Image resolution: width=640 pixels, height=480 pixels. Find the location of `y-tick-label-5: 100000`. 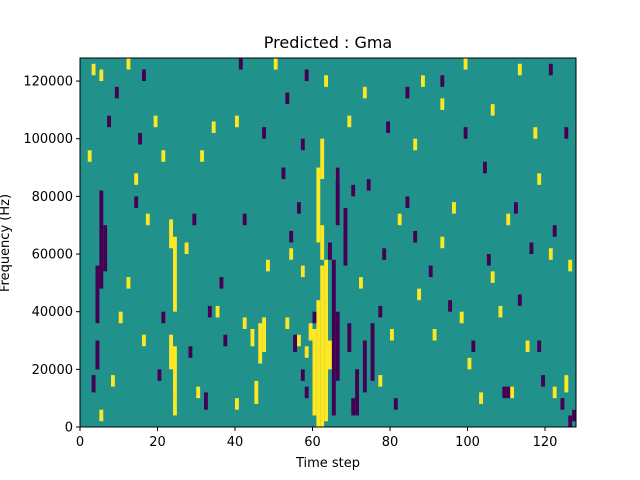

y-tick-label-5: 100000 is located at coordinates (48, 139).